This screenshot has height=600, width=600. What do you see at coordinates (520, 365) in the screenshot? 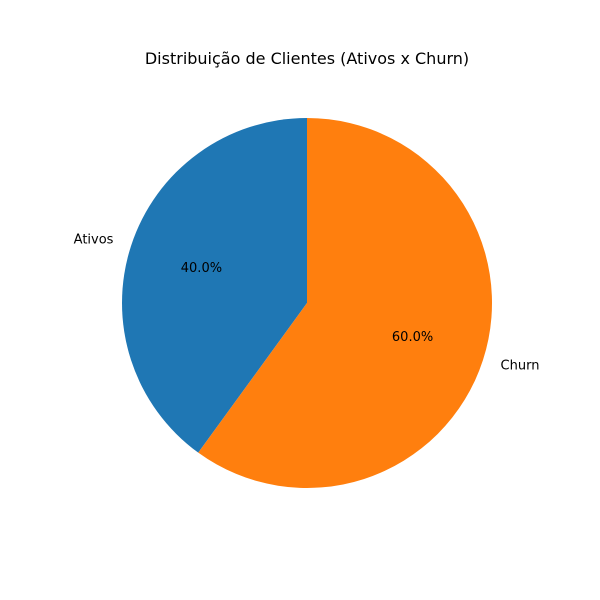
I see `slice-label-churn: Churn` at bounding box center [520, 365].